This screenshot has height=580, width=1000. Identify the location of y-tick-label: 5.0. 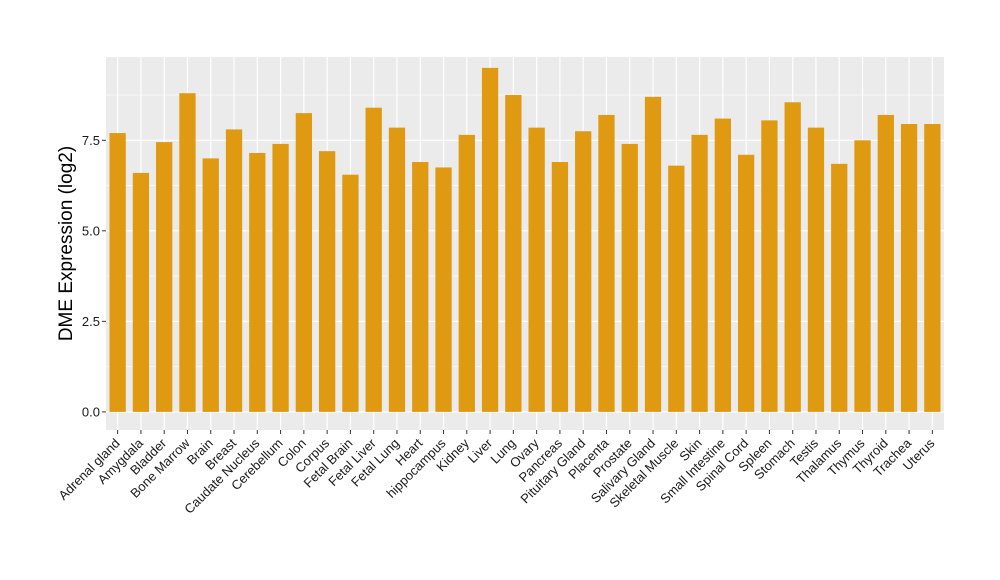
(91, 230).